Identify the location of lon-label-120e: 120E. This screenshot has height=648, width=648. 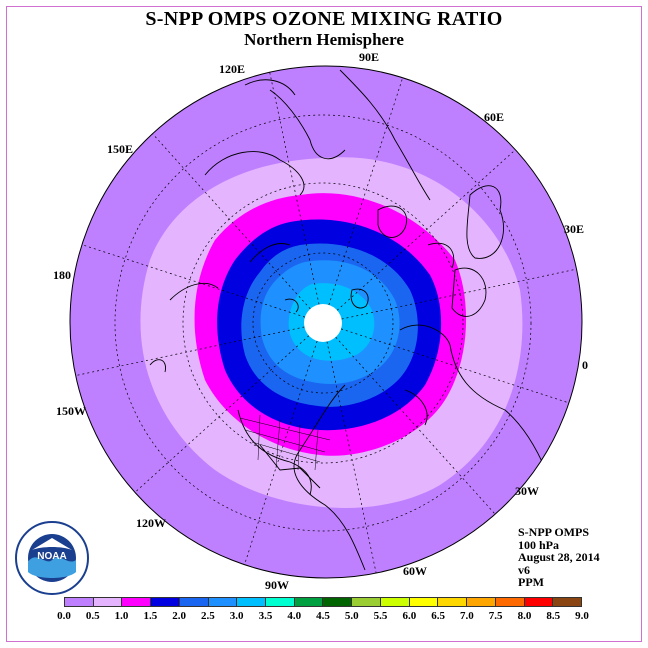
(232, 69).